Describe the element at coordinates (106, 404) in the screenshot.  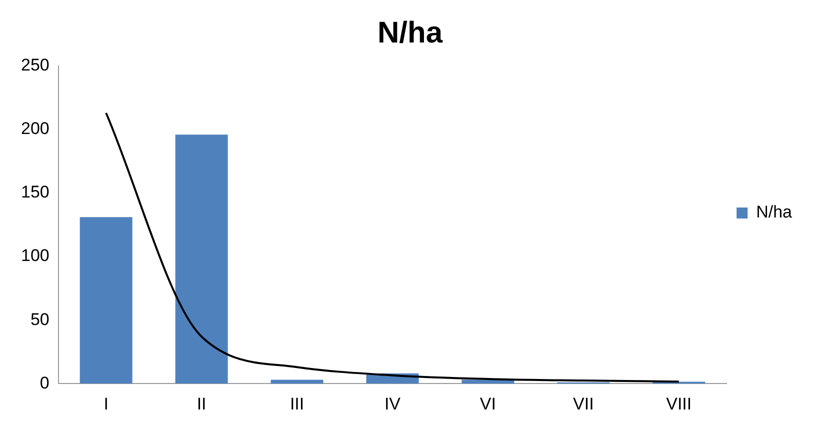
I see `x-tick-label: I` at that location.